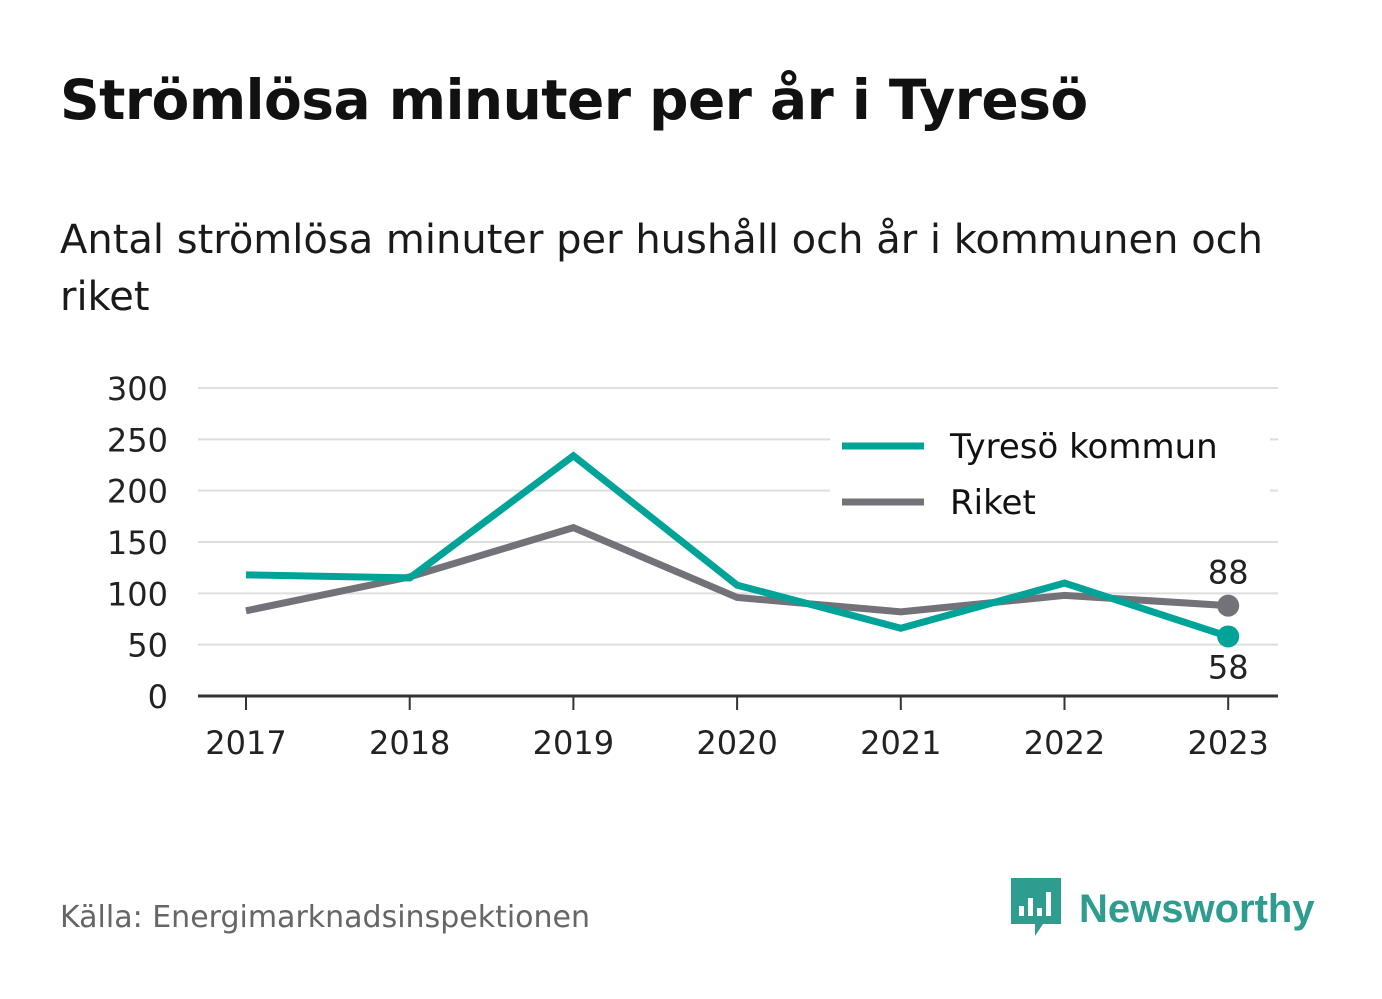 The height and width of the screenshot is (999, 1382). What do you see at coordinates (158, 697) in the screenshot?
I see `y-tick-label: 0` at bounding box center [158, 697].